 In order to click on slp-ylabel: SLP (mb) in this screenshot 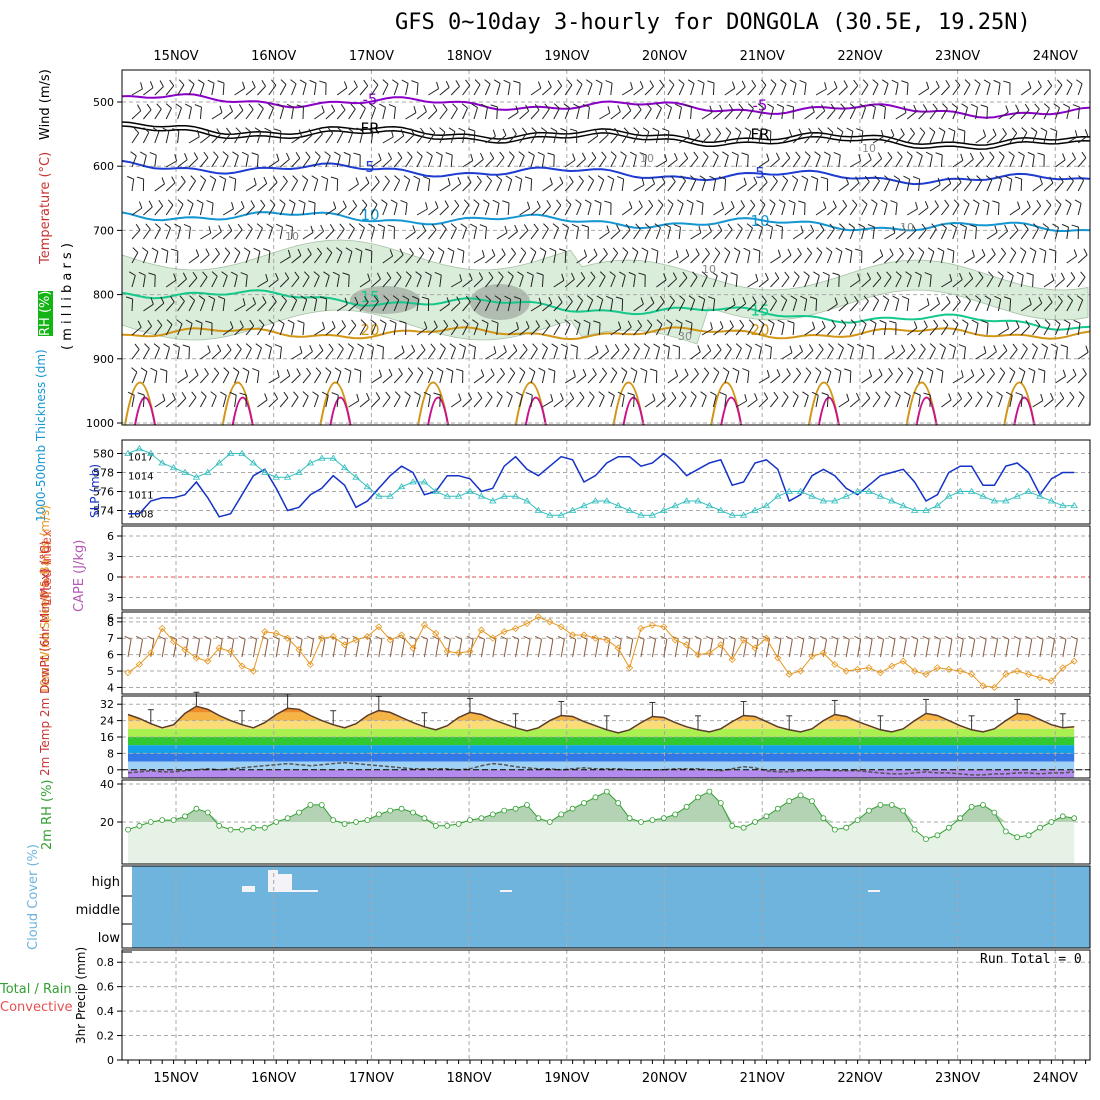, I will do `click(95, 490)`.